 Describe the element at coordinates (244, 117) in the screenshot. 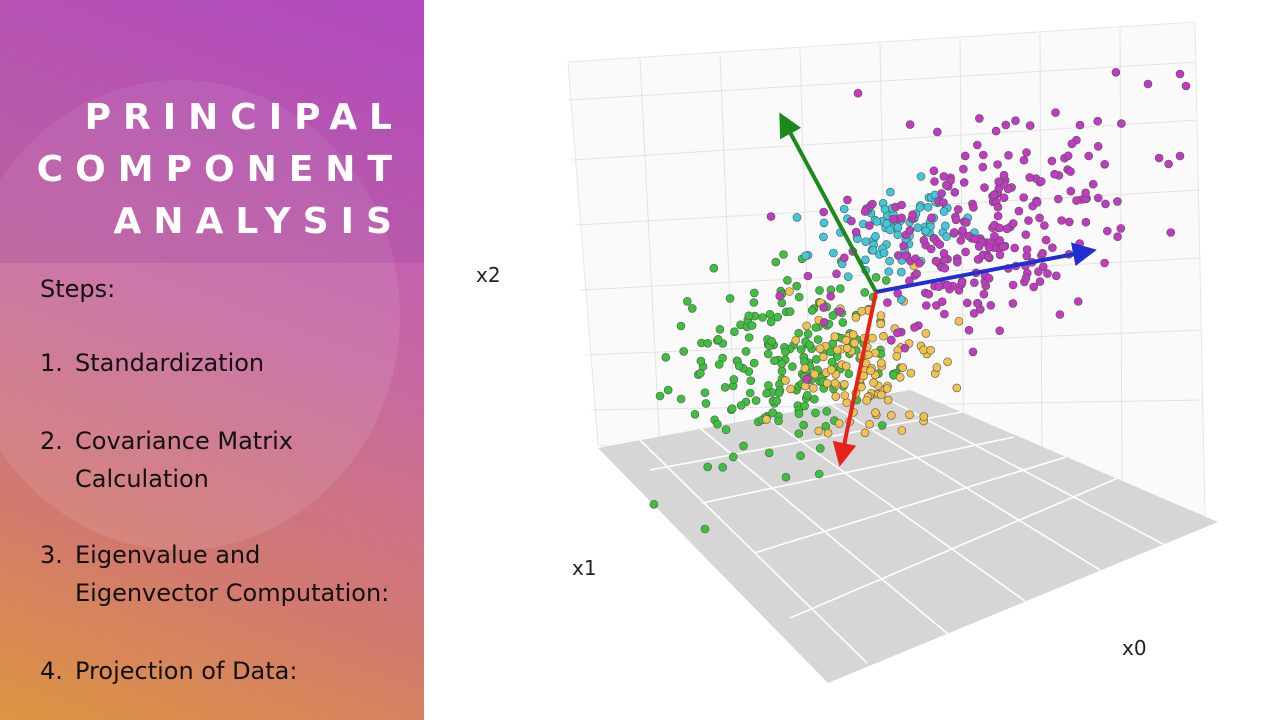

I see `title-line-1: PRINCIPAL` at that location.